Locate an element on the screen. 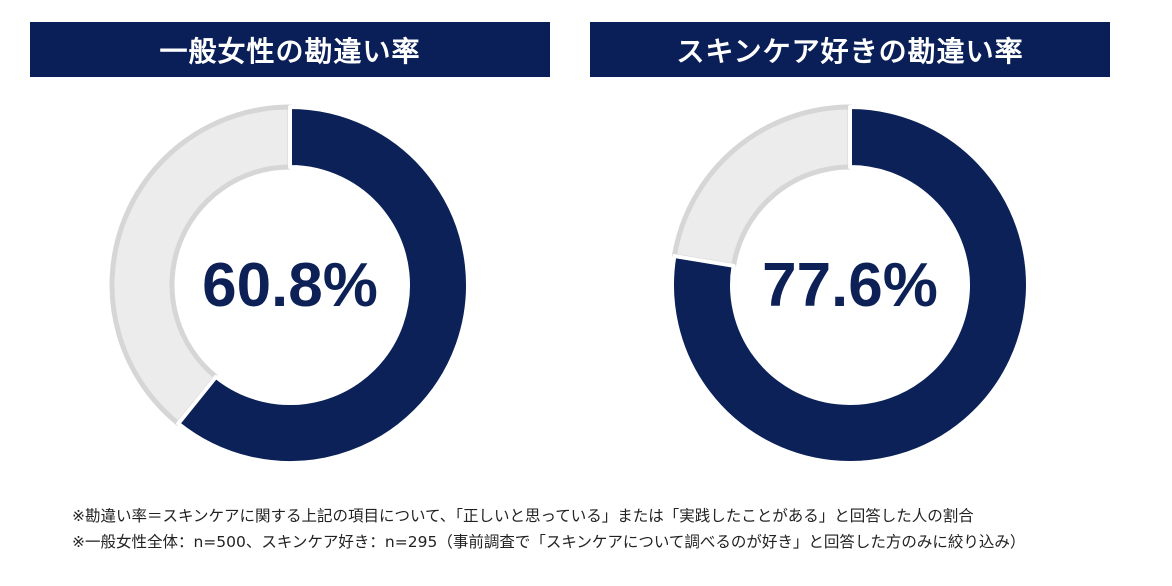  center-value-label: 77.6% is located at coordinates (850, 285).